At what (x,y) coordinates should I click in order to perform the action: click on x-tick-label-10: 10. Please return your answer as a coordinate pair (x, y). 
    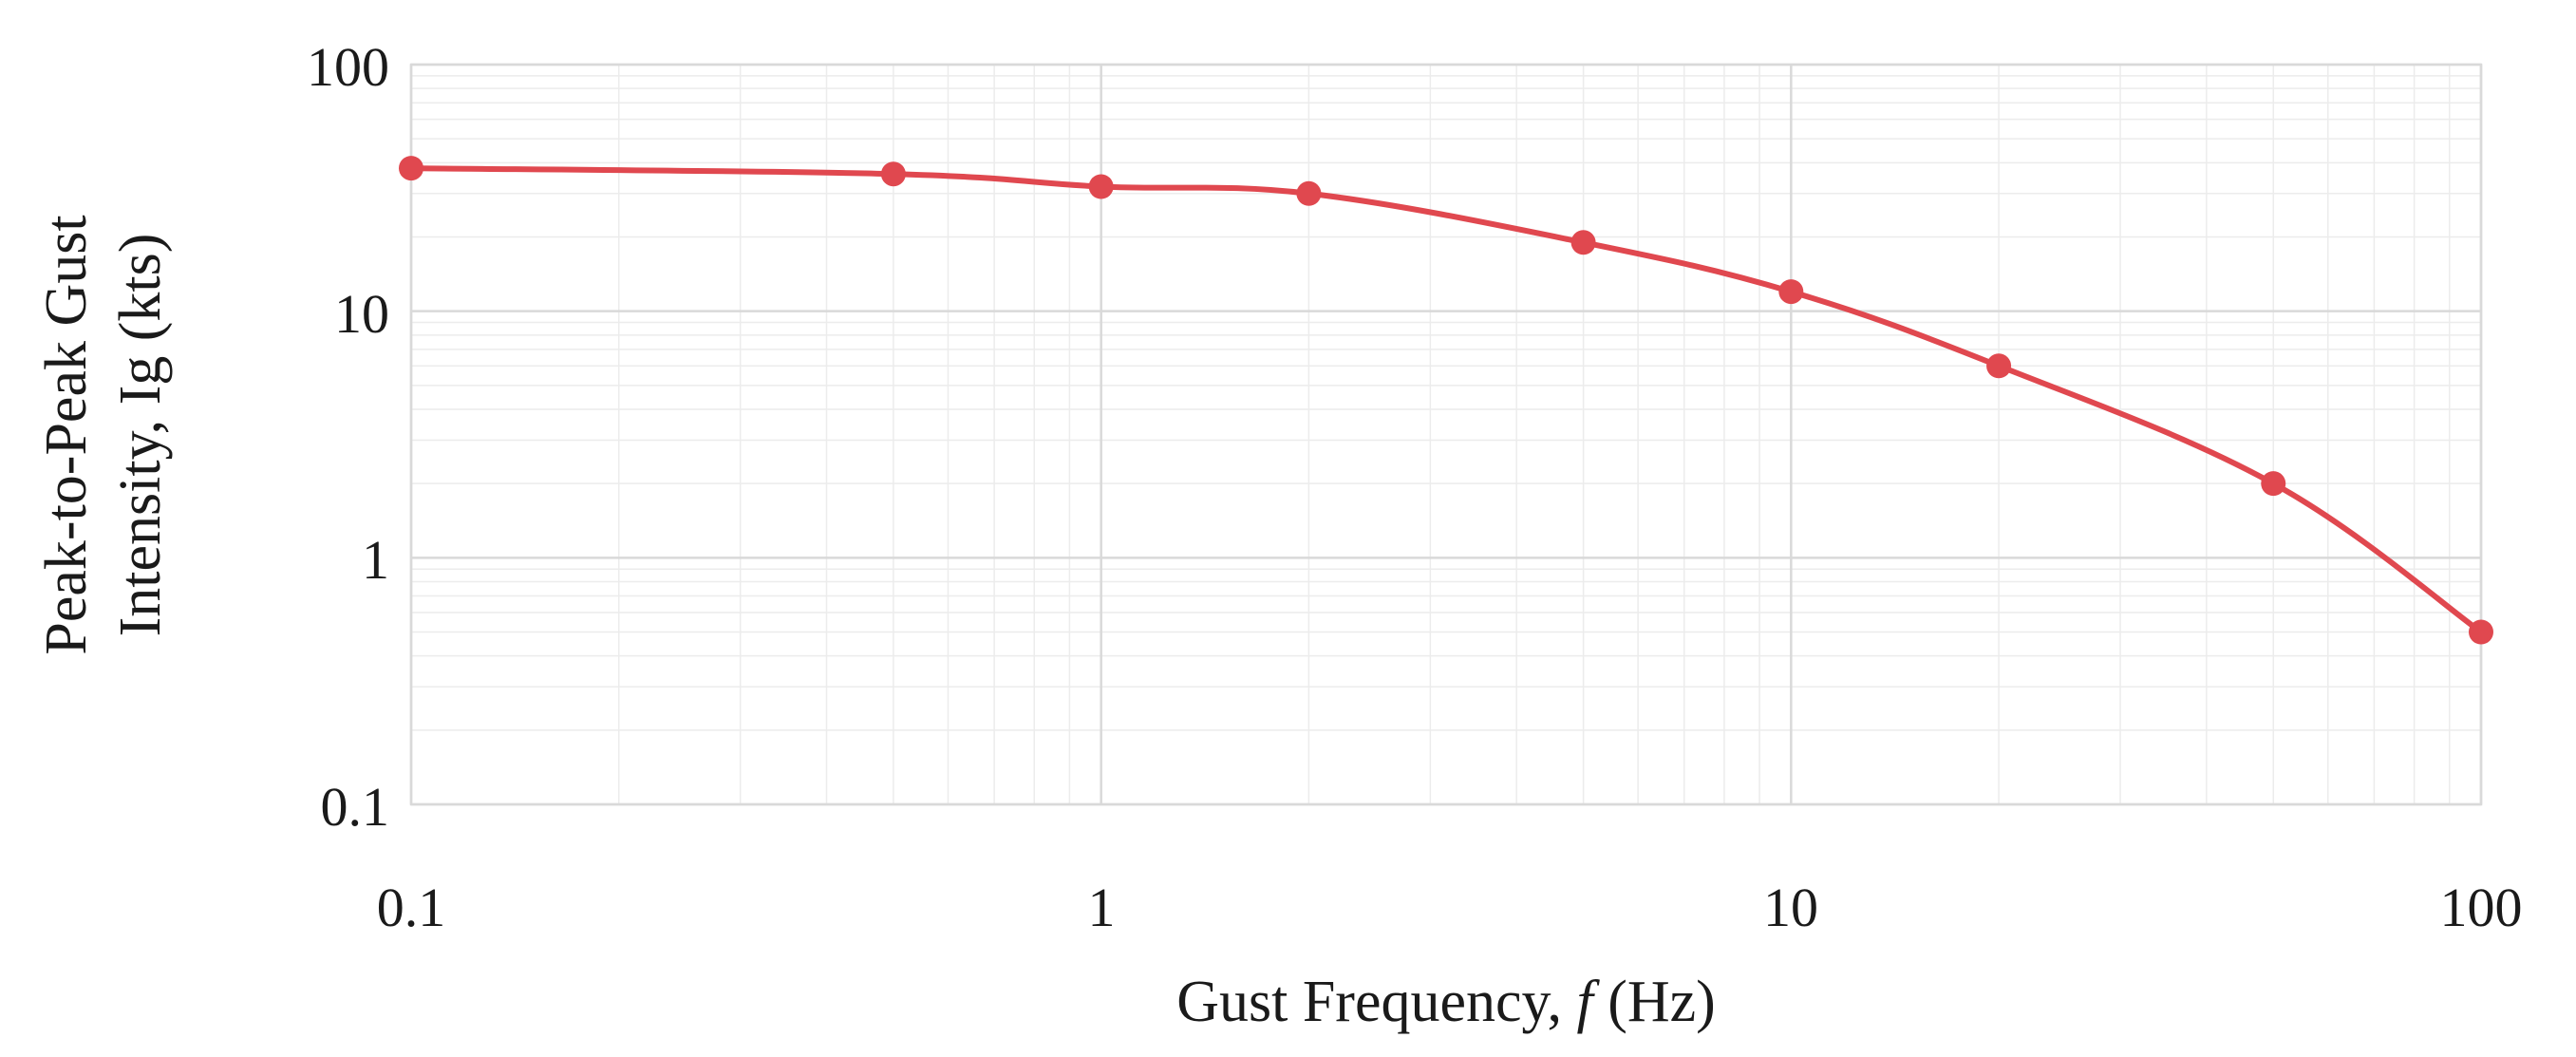
    Looking at the image, I should click on (1790, 907).